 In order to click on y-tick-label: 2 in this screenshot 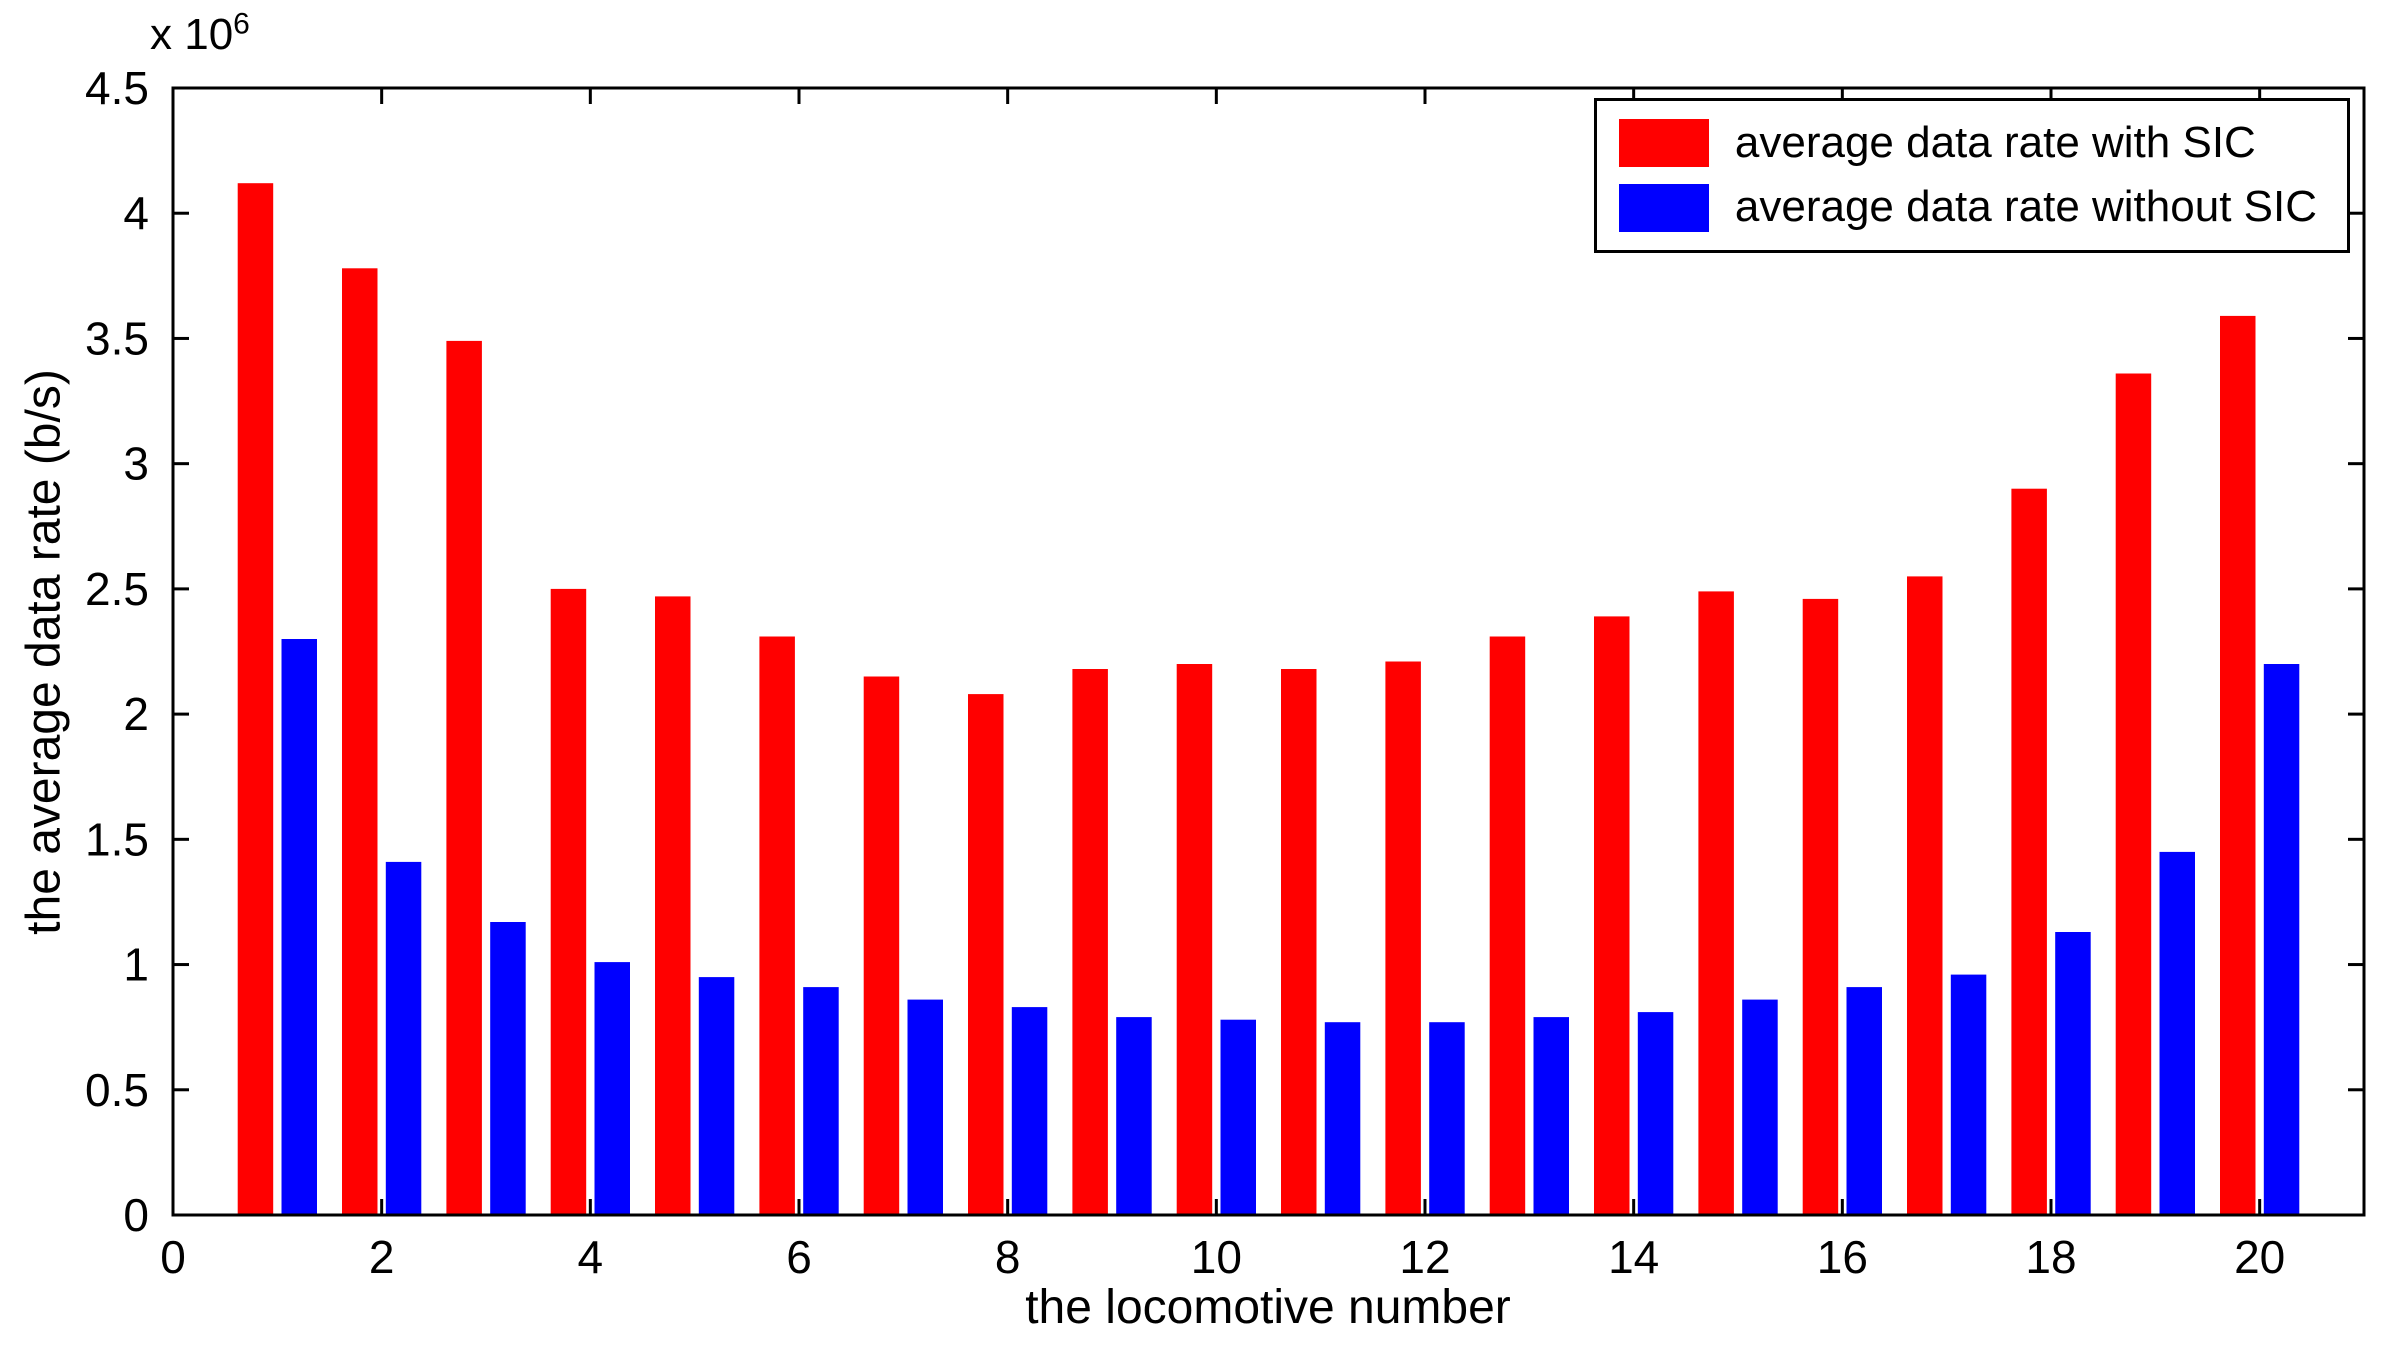, I will do `click(136, 714)`.